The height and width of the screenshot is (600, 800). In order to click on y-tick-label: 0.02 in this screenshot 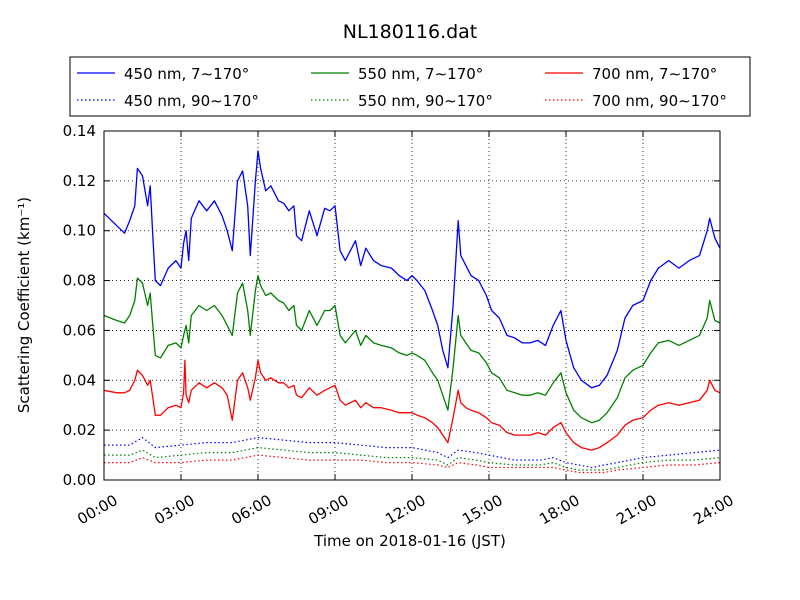, I will do `click(79, 430)`.